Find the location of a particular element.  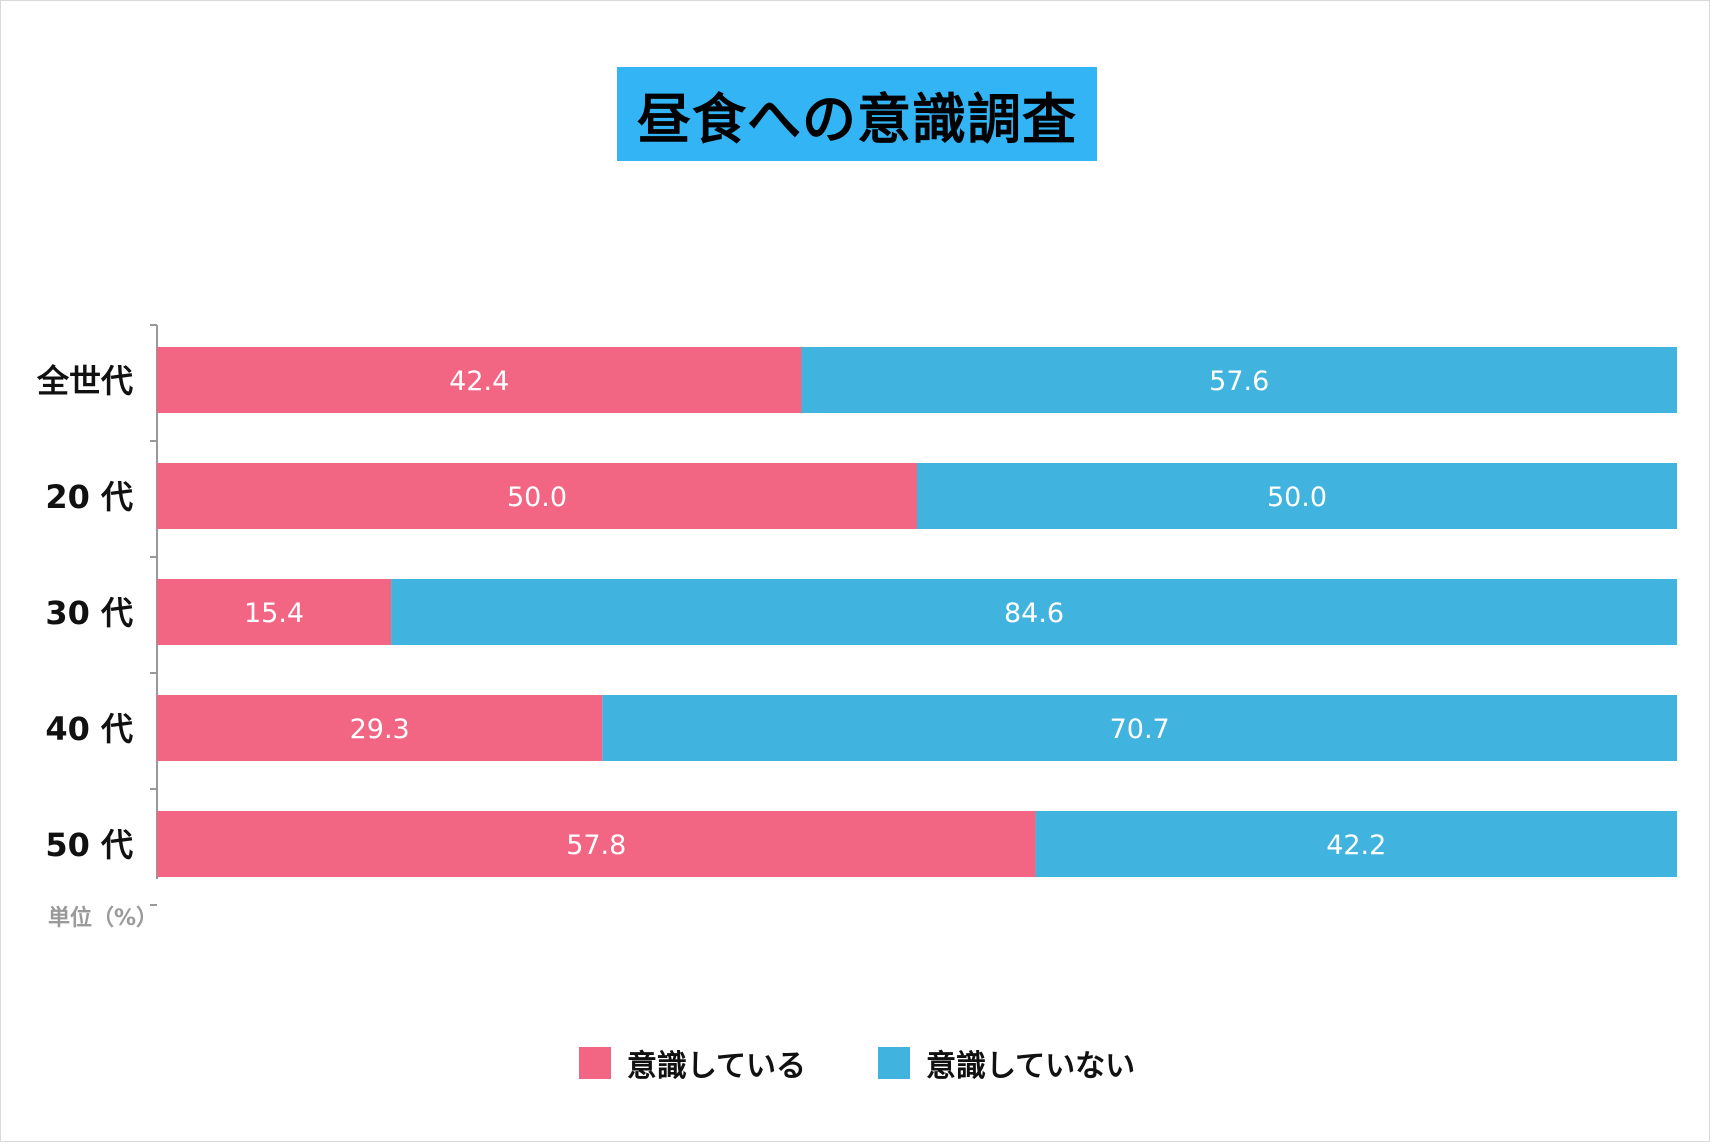

category-label: 50 代 is located at coordinates (89, 845).